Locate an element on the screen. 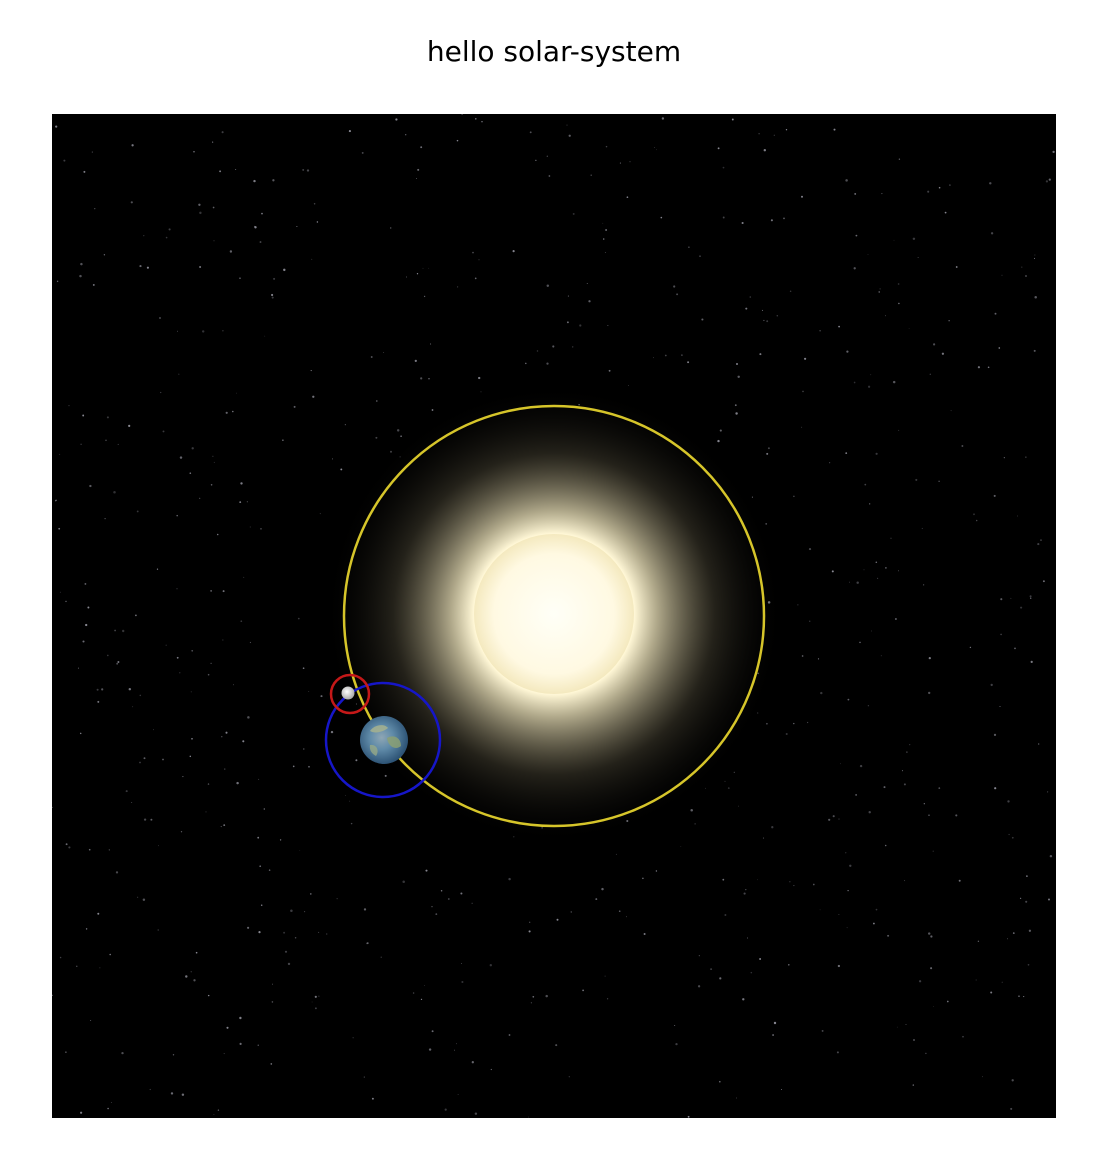  moon is located at coordinates (348, 693).